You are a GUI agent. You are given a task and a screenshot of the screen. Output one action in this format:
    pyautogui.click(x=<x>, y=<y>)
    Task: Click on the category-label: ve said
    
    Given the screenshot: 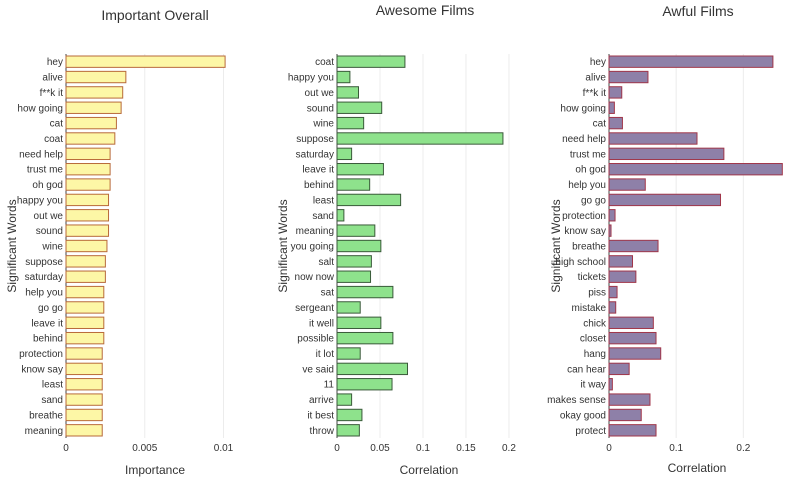 What is the action you would take?
    pyautogui.click(x=318, y=369)
    